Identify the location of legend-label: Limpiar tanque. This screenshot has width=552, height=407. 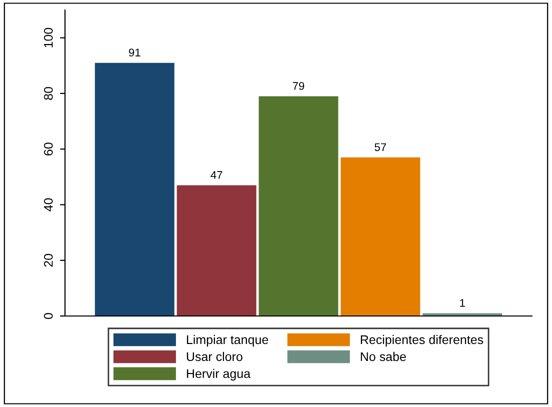
(227, 340).